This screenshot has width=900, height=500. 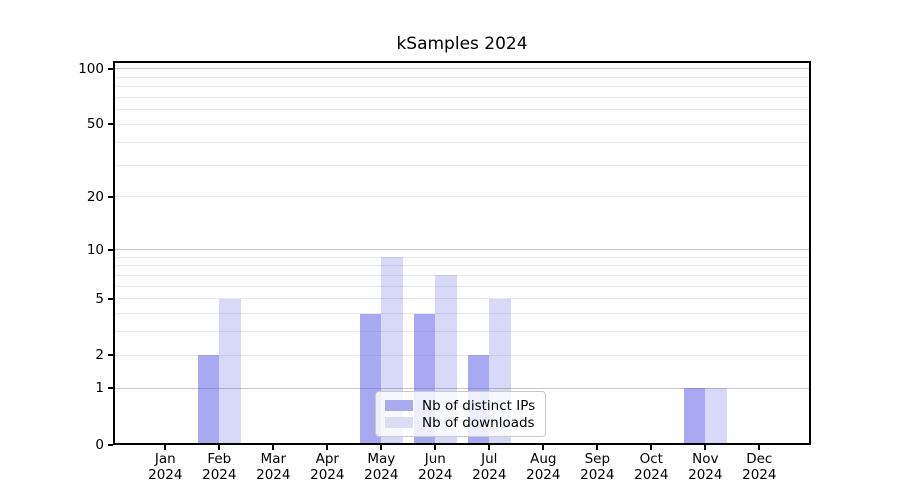 I want to click on x-tick-label: Jun 2024, so click(x=435, y=467).